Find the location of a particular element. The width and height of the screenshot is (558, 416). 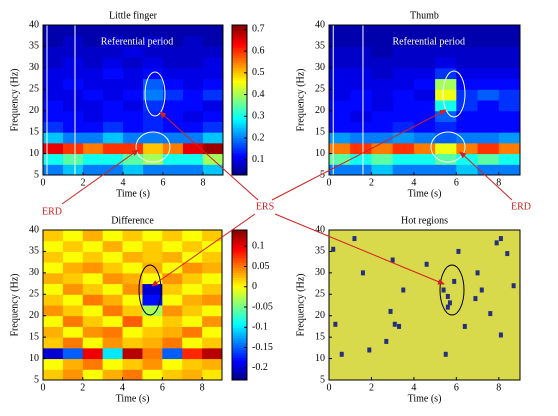

panel-title: Difference is located at coordinates (132, 220).